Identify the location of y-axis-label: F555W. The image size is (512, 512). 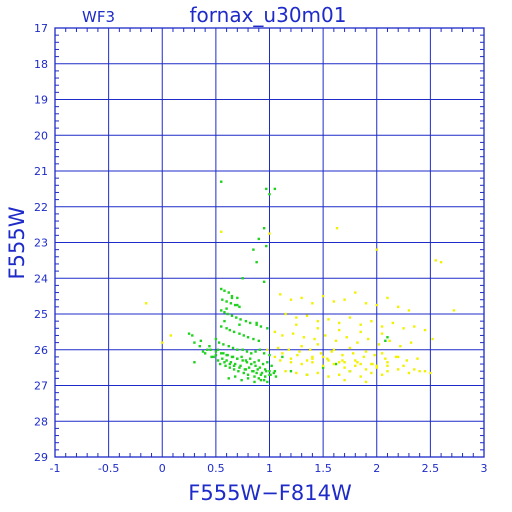
(17, 242).